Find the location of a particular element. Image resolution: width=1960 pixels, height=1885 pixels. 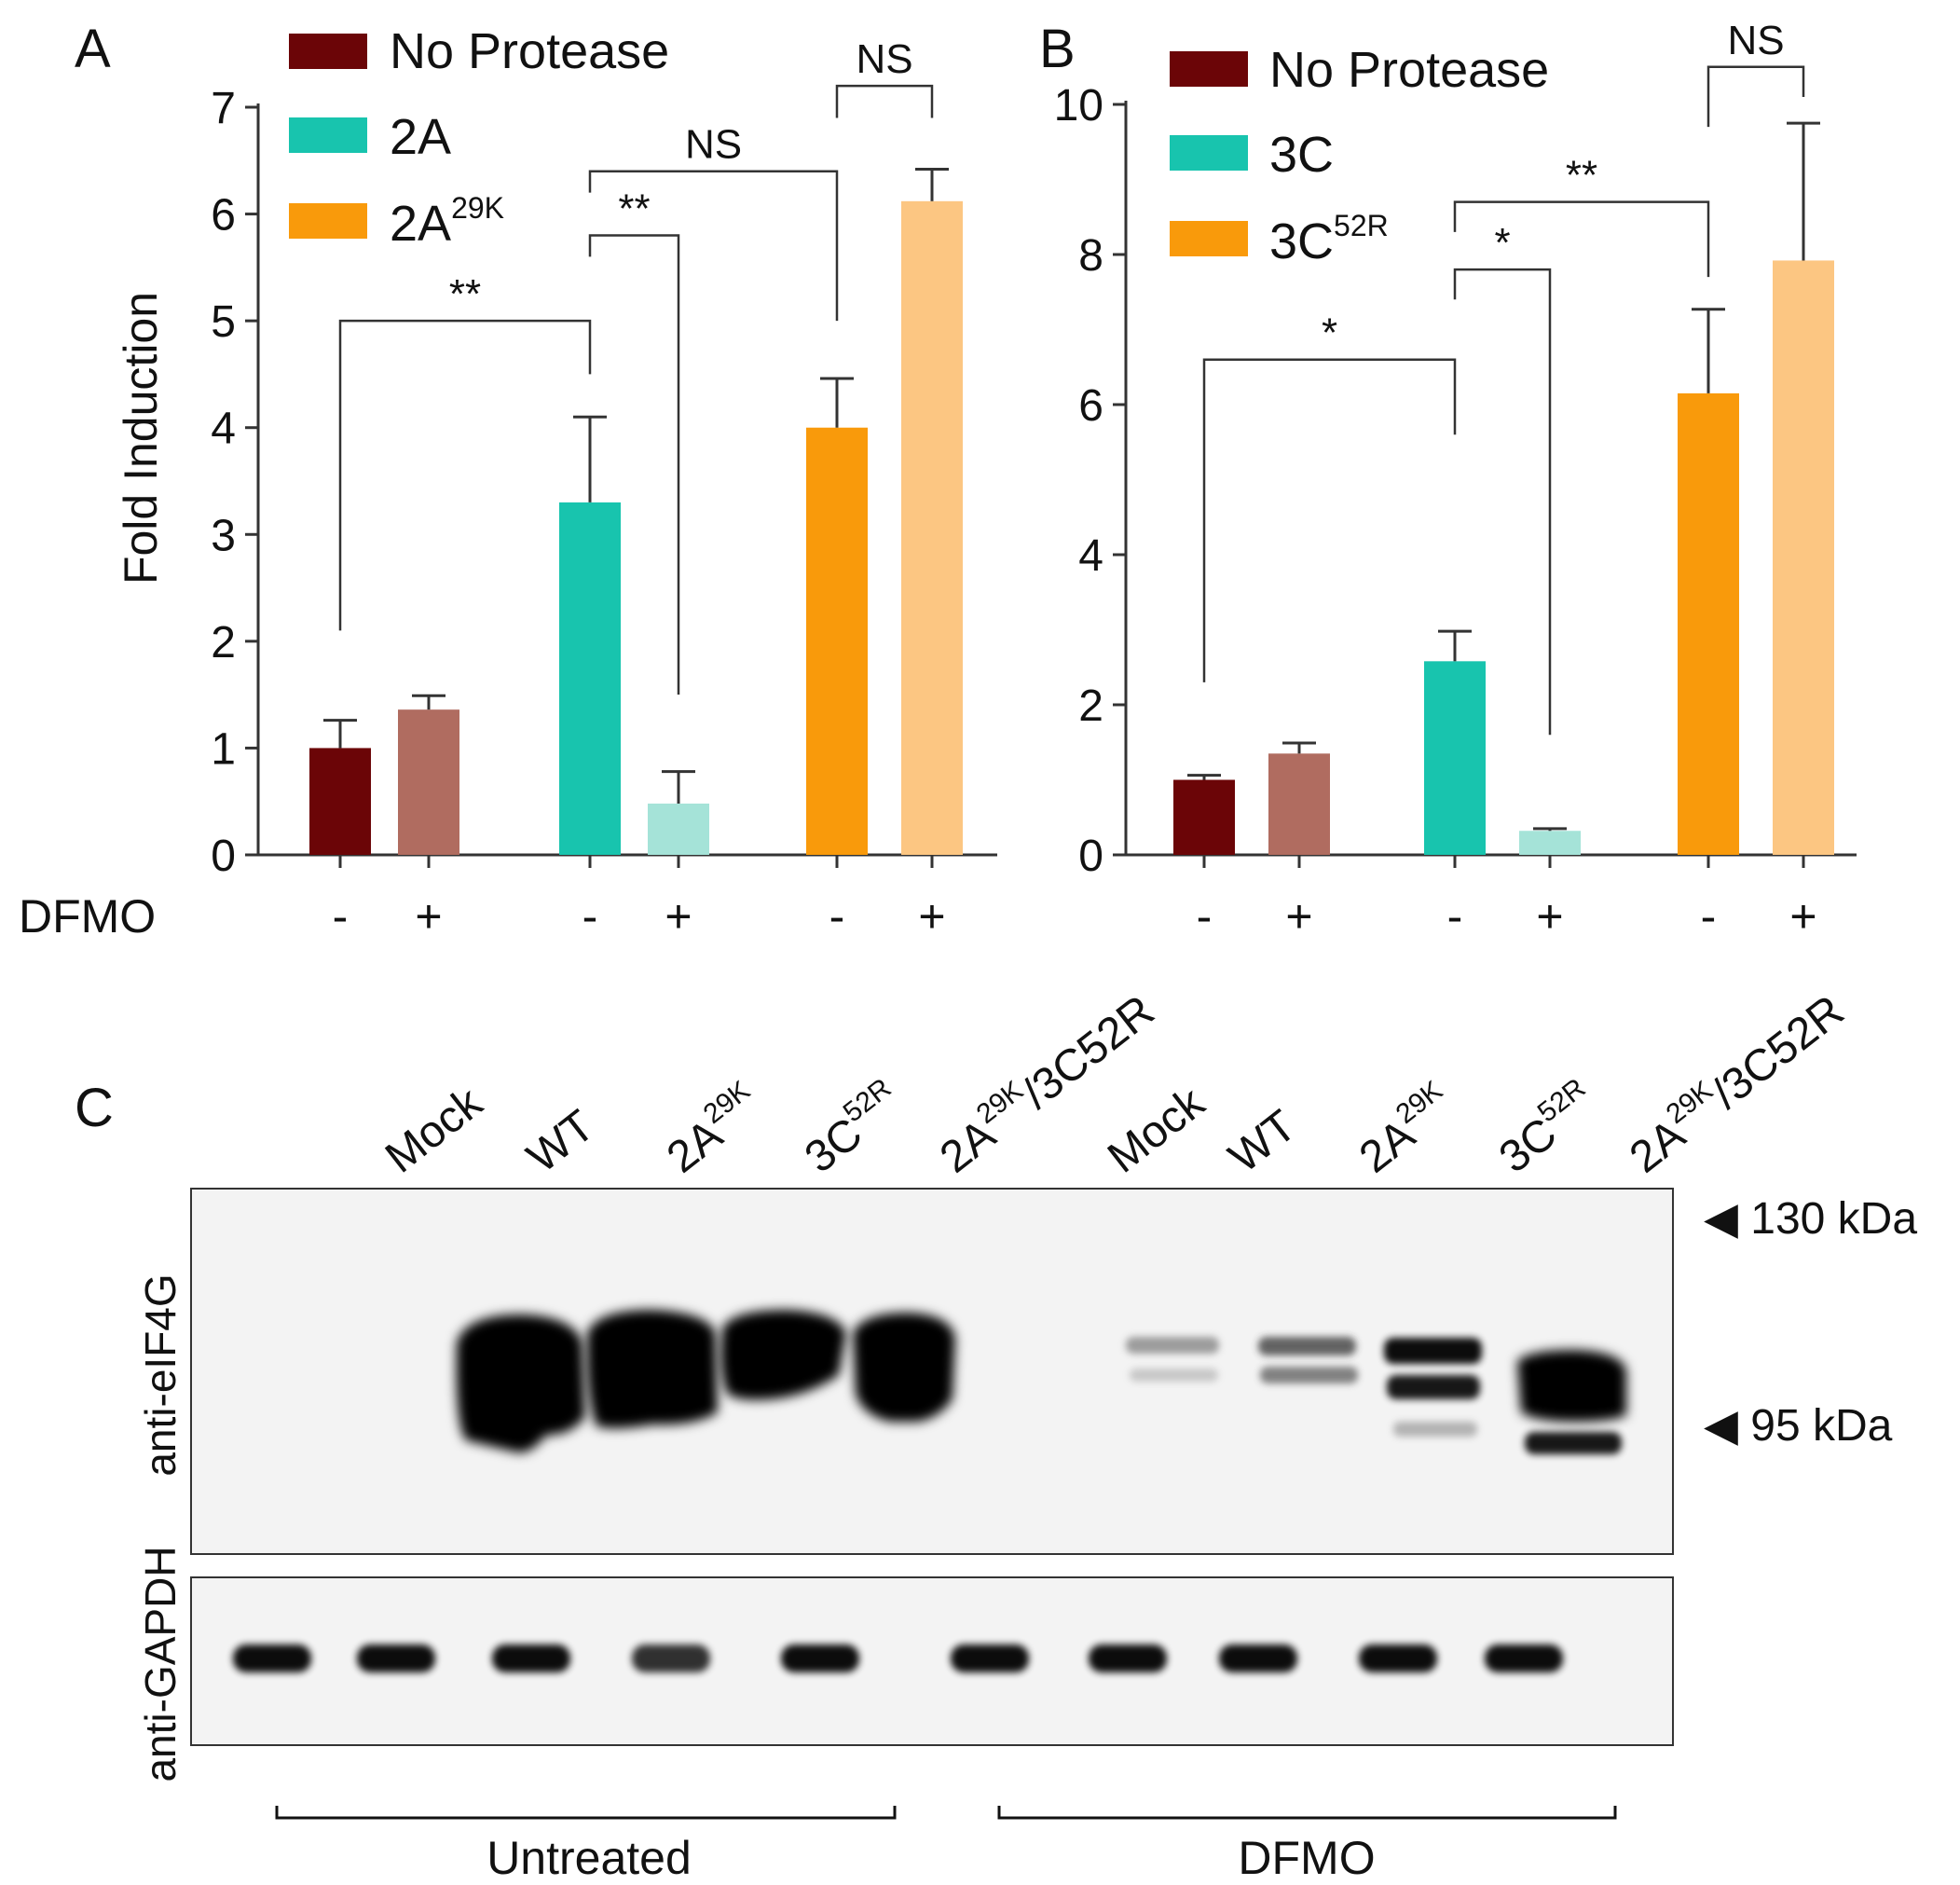

eif4g-band-wt is located at coordinates (520, 1384).